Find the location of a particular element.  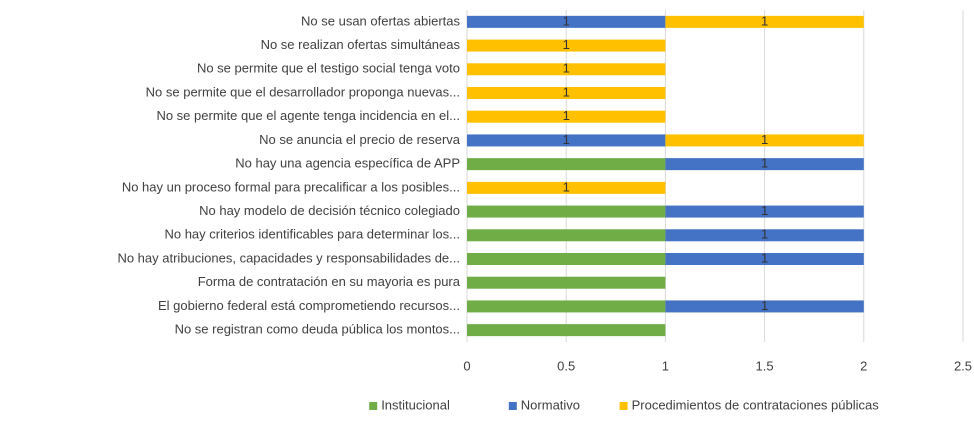

x-tick-label: 1 is located at coordinates (665, 365).